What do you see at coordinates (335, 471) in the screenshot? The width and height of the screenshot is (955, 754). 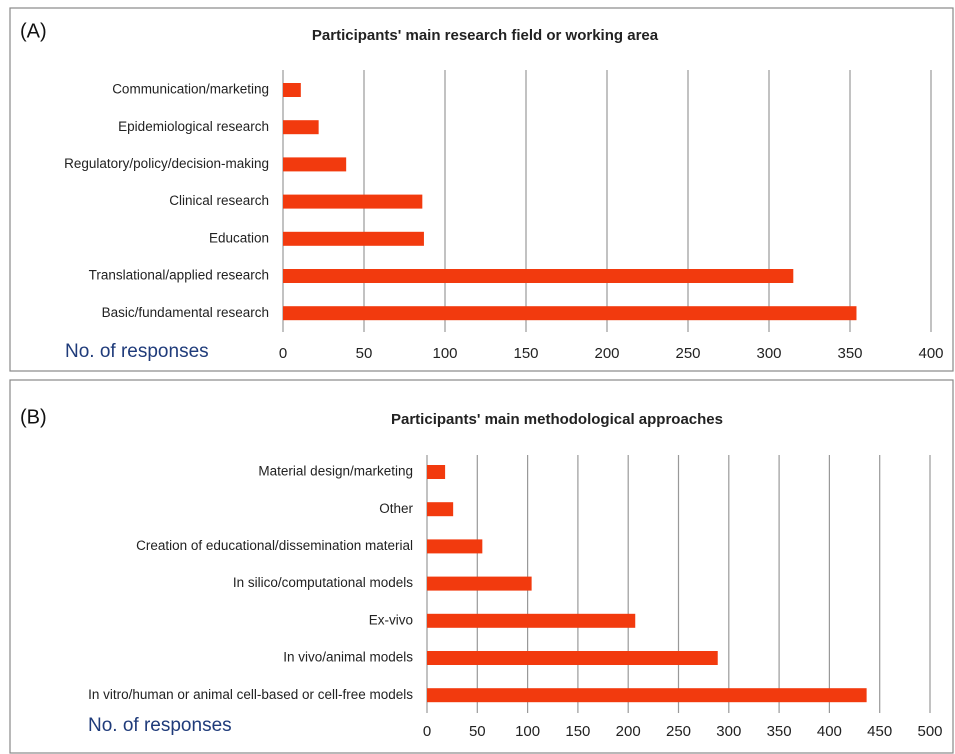 I see `category-label: Material design/marketing` at bounding box center [335, 471].